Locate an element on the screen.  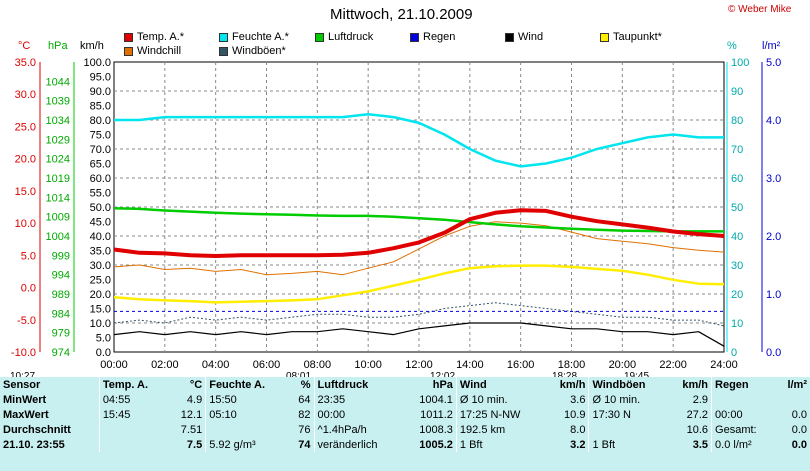
kmh-tick-label: 55.0 is located at coordinates (100, 194).